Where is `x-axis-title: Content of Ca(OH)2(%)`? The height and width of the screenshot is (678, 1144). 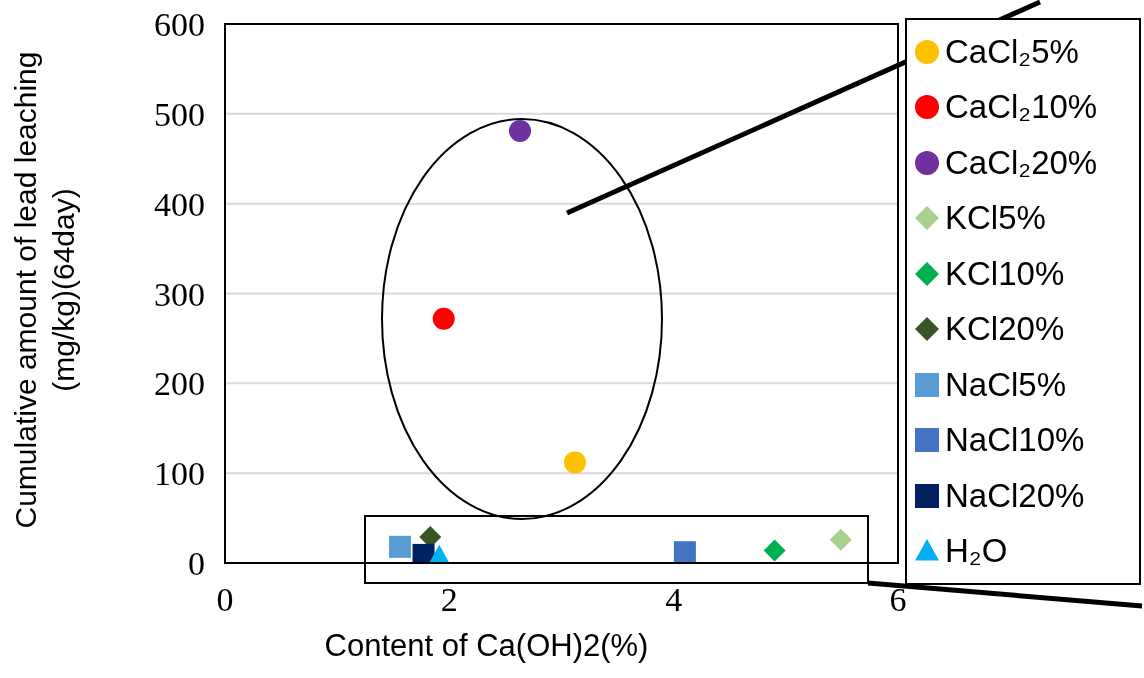 x-axis-title: Content of Ca(OH)2(%) is located at coordinates (486, 646).